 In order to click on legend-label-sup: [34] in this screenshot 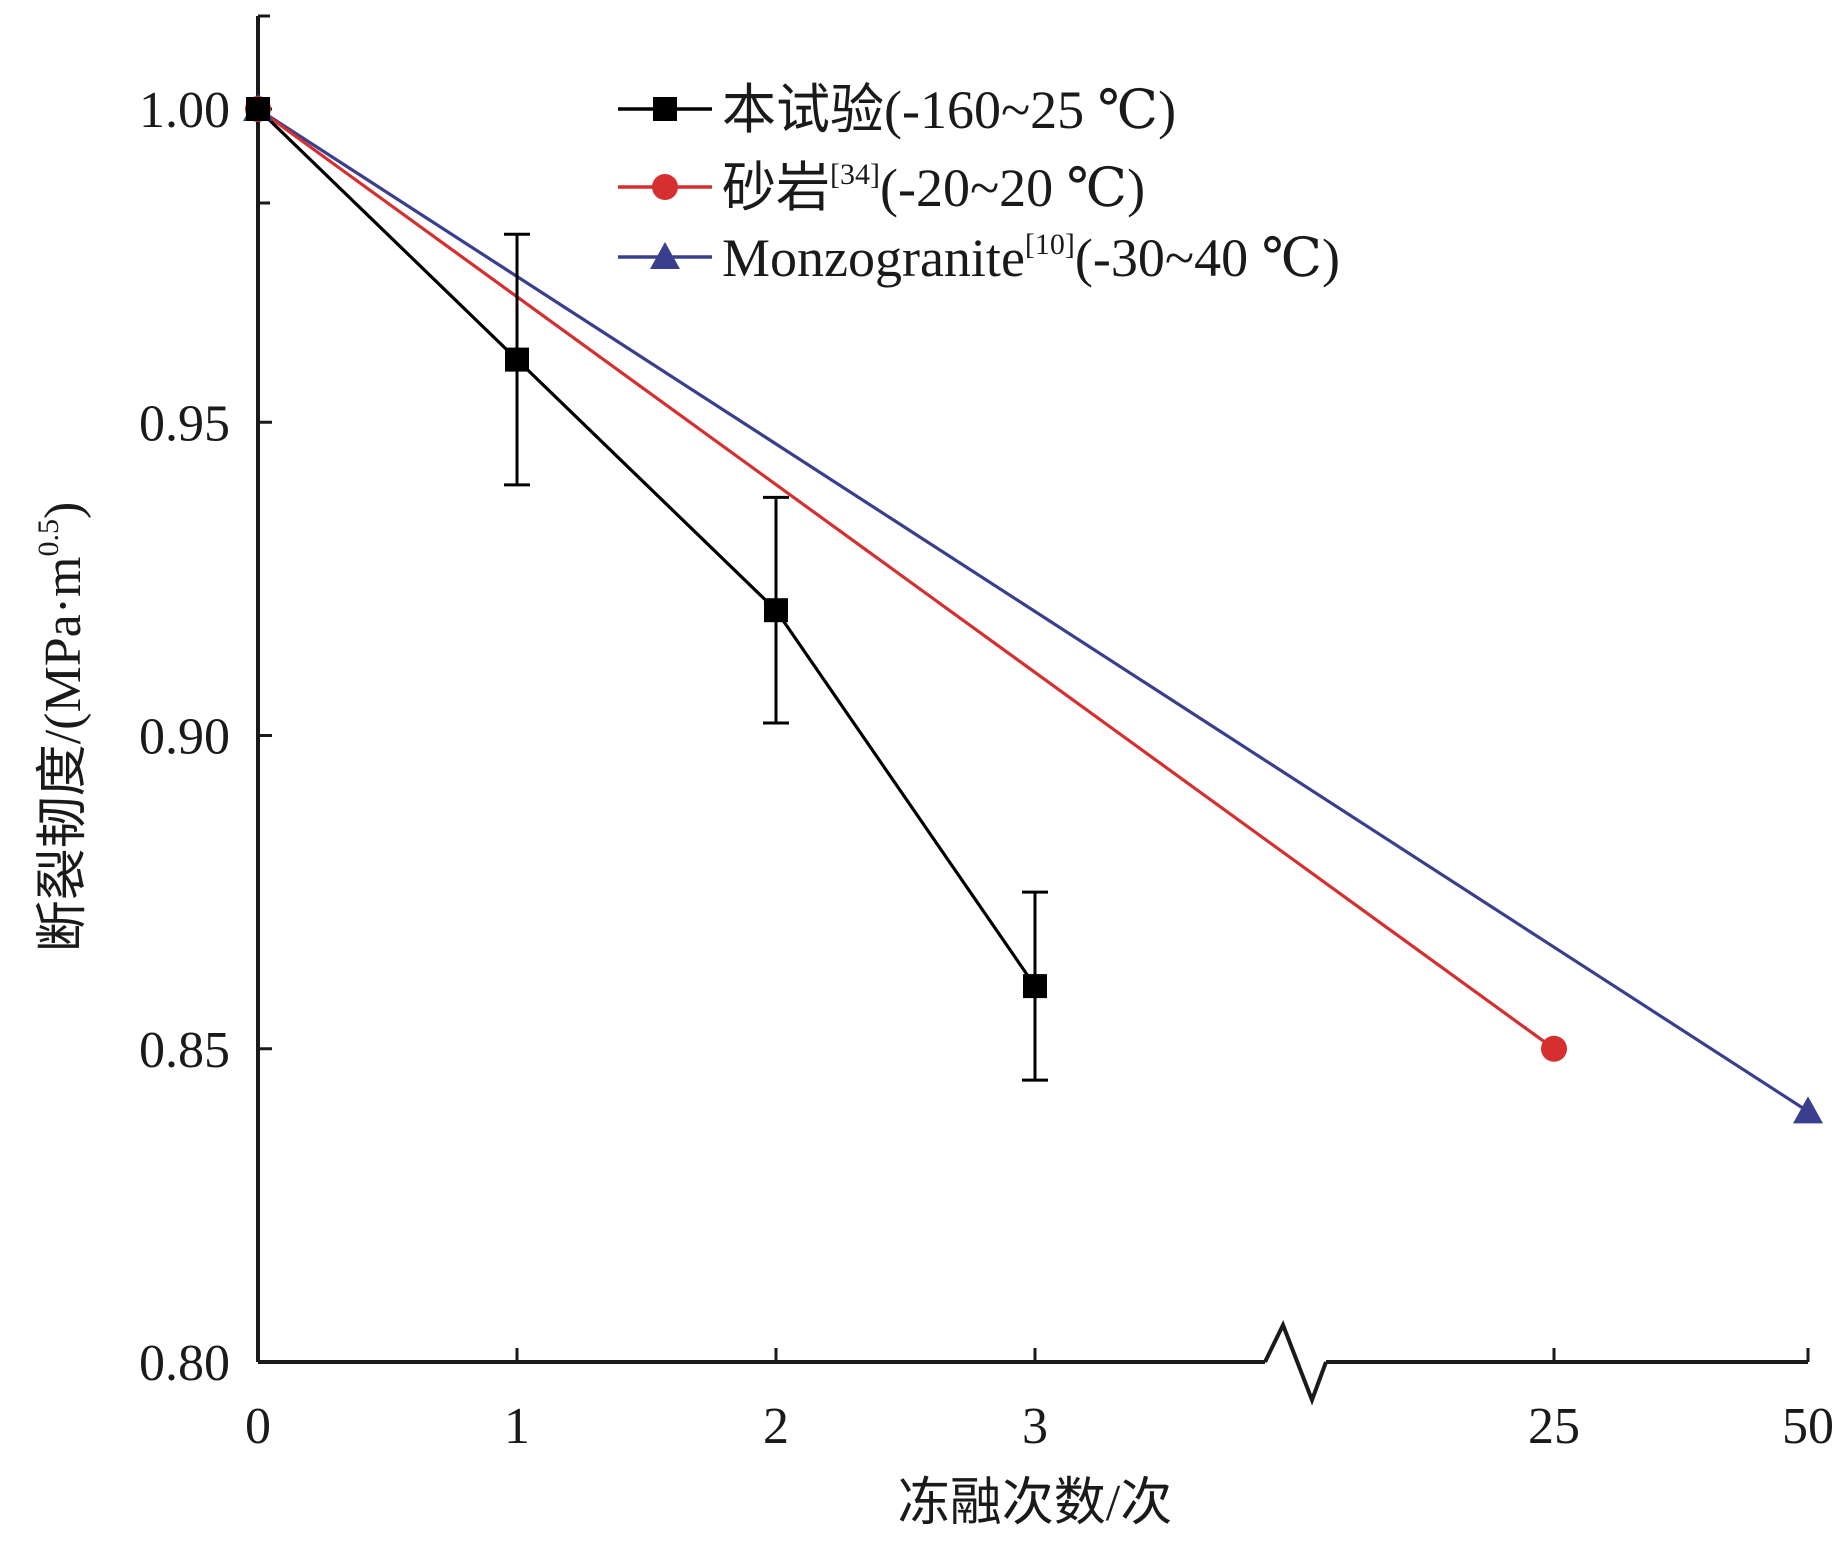, I will do `click(855, 174)`.